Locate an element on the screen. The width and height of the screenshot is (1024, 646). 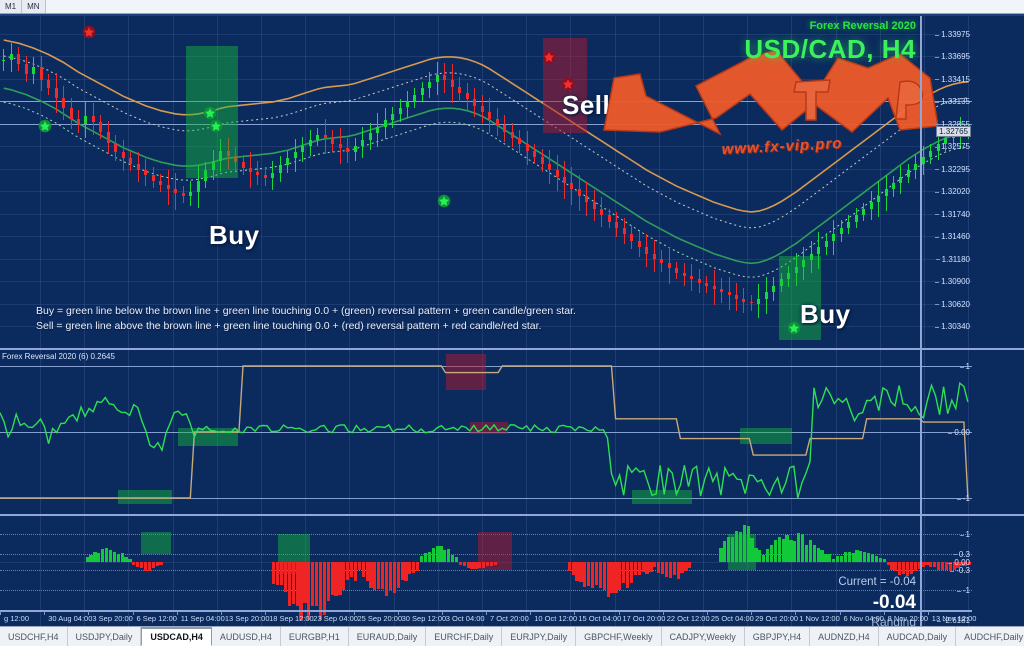
chart-tab-eurchf-daily: EURCHF,Daily is located at coordinates (464, 636).